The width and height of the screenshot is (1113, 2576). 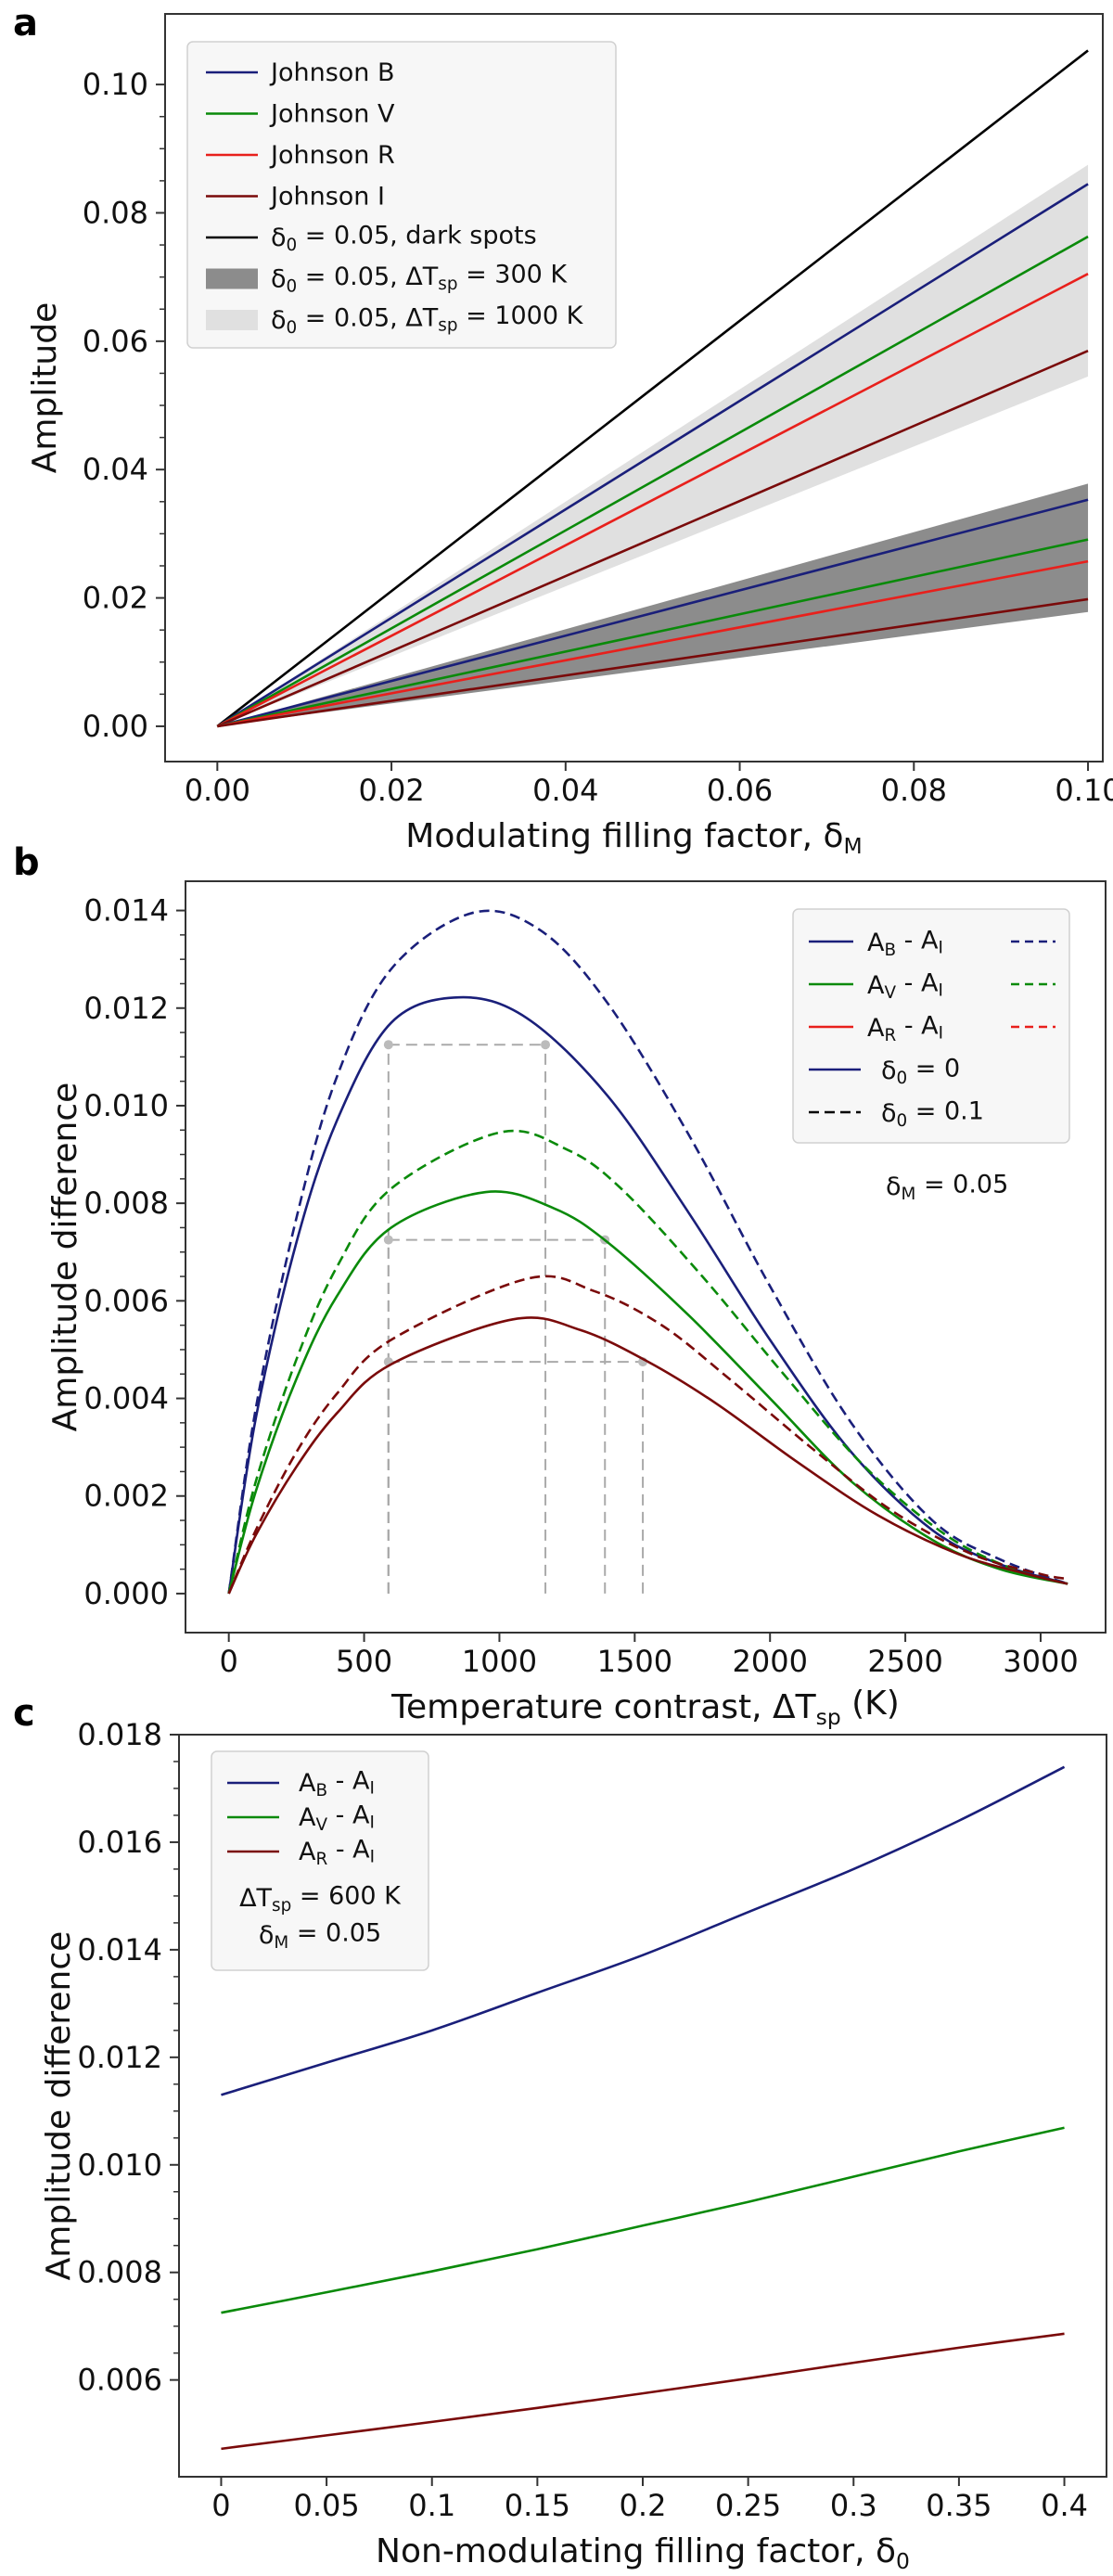 I want to click on y-tick-label: 0.004, so click(x=126, y=1398).